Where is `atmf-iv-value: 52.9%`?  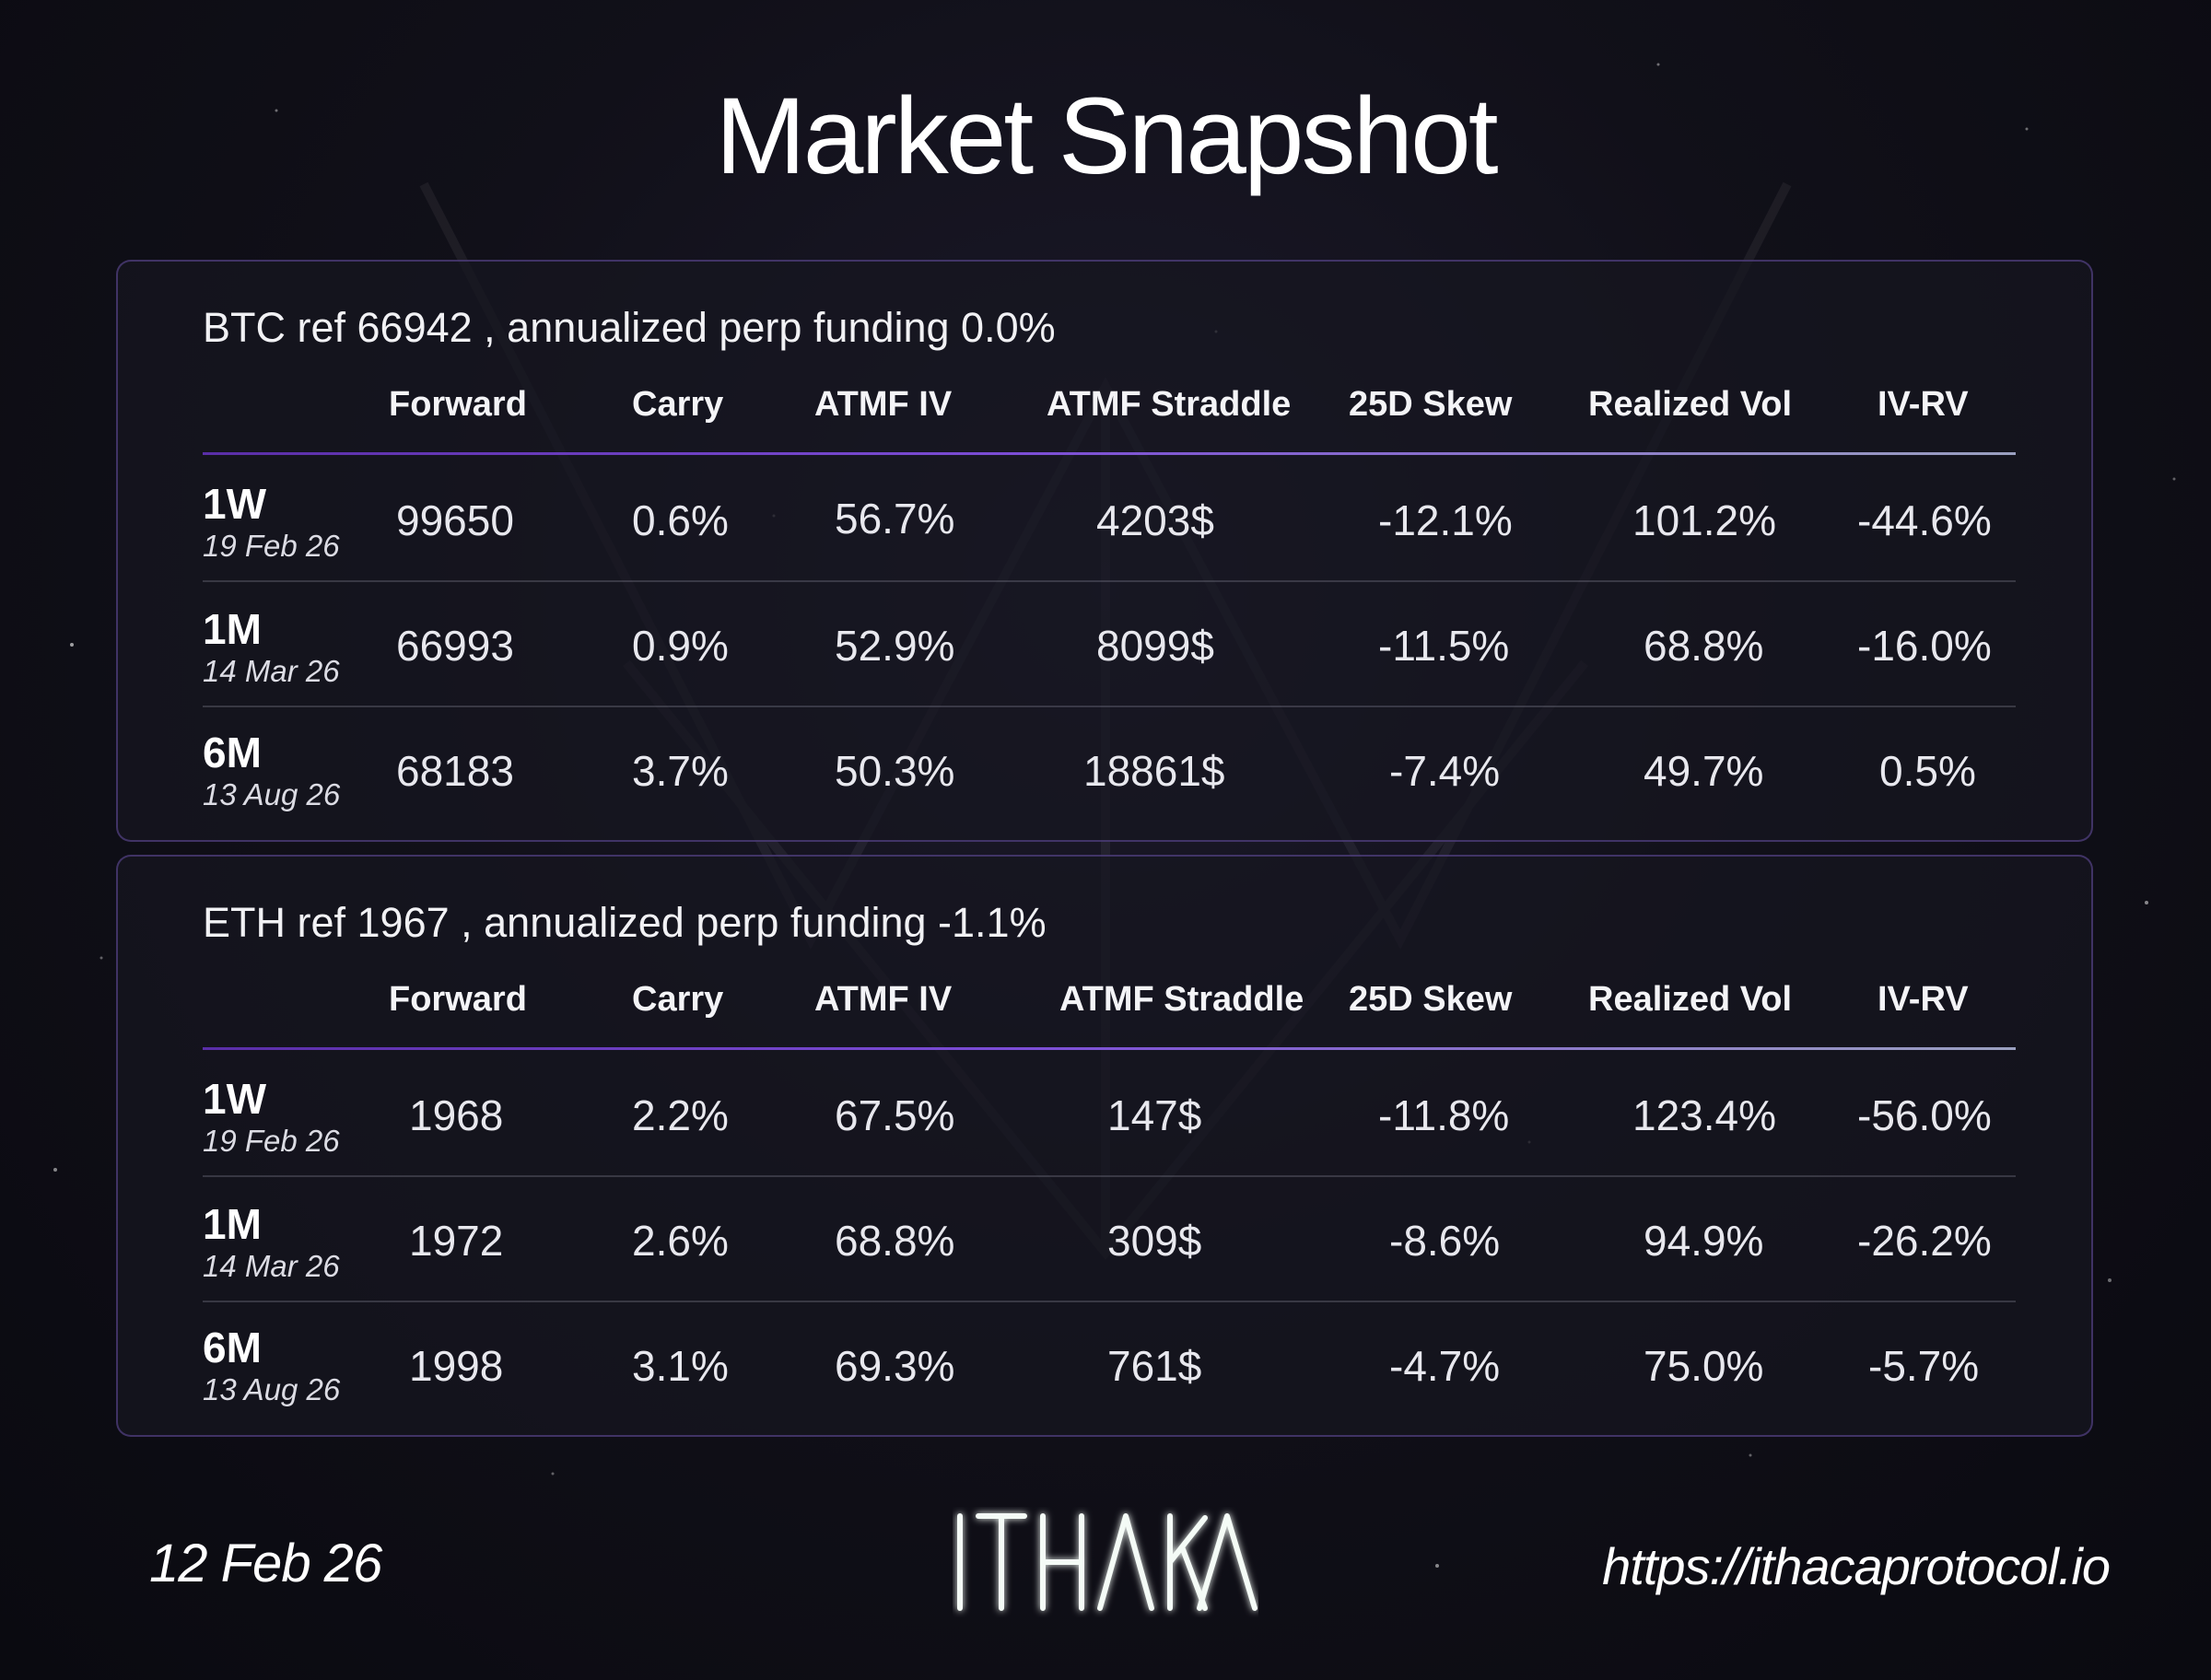 atmf-iv-value: 52.9% is located at coordinates (895, 646).